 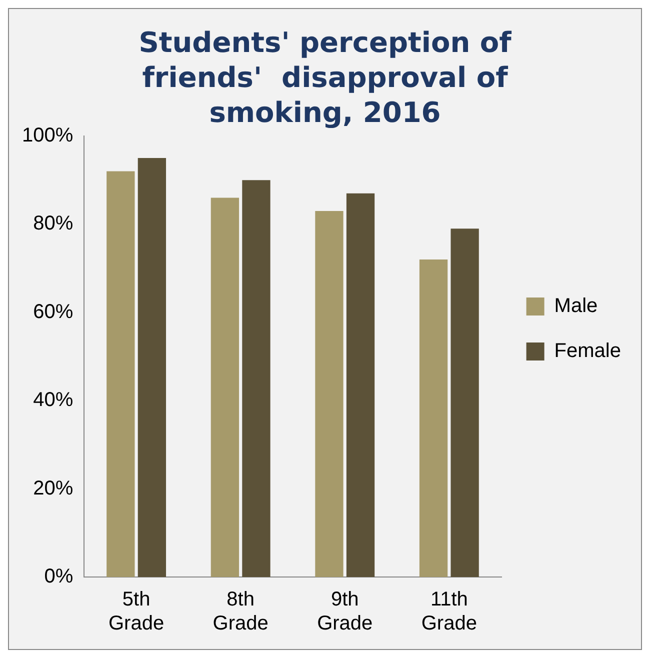 What do you see at coordinates (53, 488) in the screenshot?
I see `y-tick-label: 20%` at bounding box center [53, 488].